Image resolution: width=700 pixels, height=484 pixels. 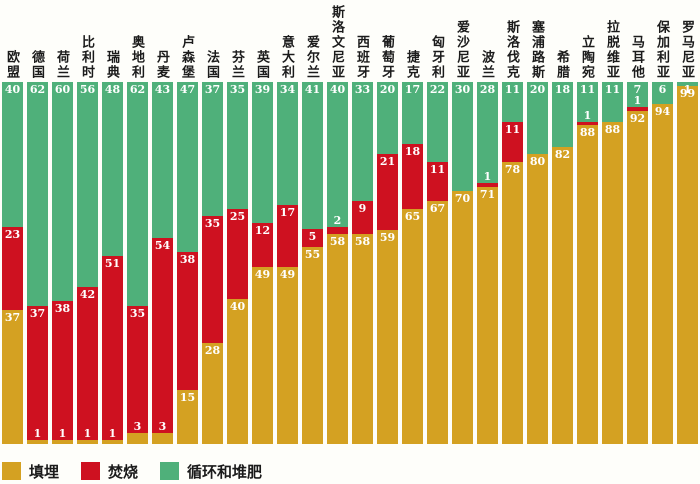 I want to click on bar-segment-landfill: 78, so click(x=512, y=302).